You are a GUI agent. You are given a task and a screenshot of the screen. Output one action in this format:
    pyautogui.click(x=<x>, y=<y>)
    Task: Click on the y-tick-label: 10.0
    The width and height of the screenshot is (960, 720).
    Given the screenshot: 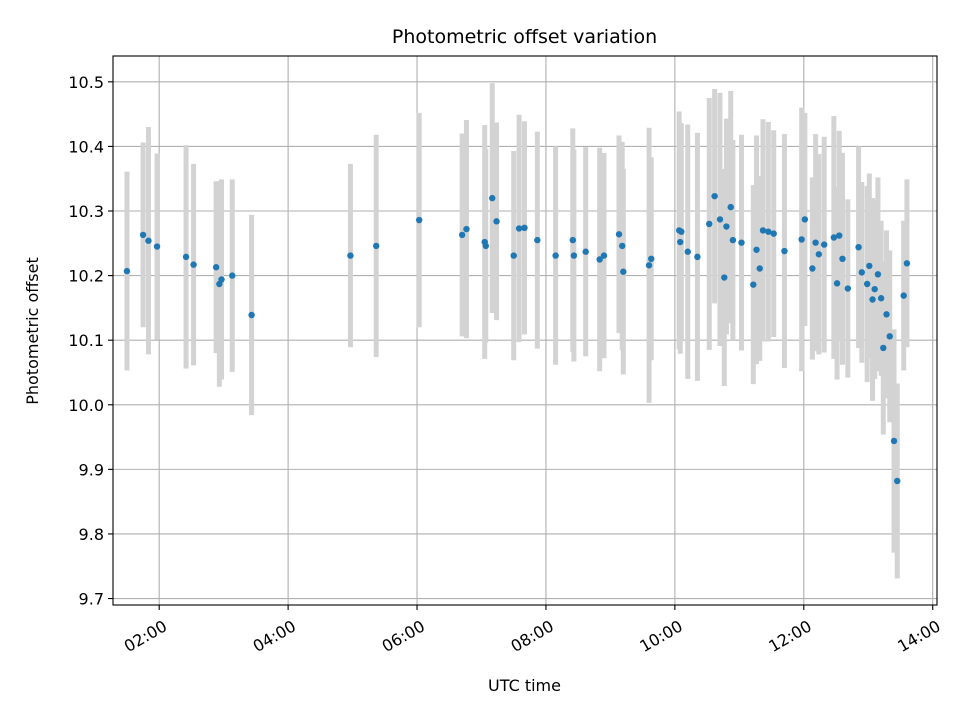 What is the action you would take?
    pyautogui.click(x=86, y=405)
    